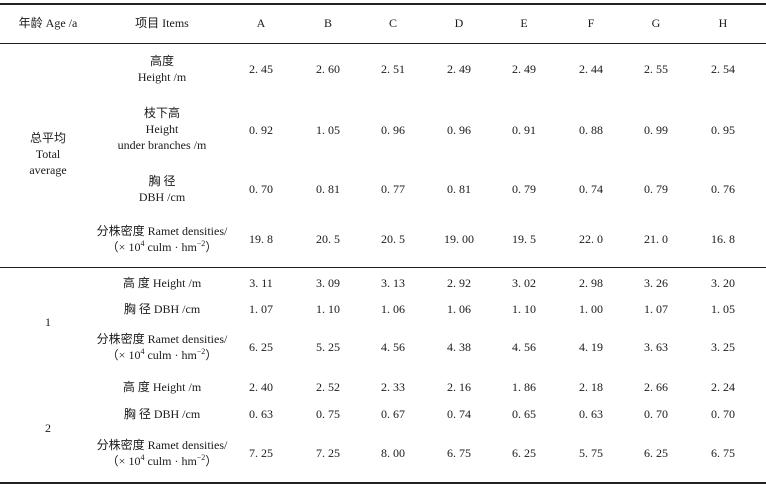 The width and height of the screenshot is (766, 487). I want to click on age1-dbh-cell: 1. 00, so click(591, 309).